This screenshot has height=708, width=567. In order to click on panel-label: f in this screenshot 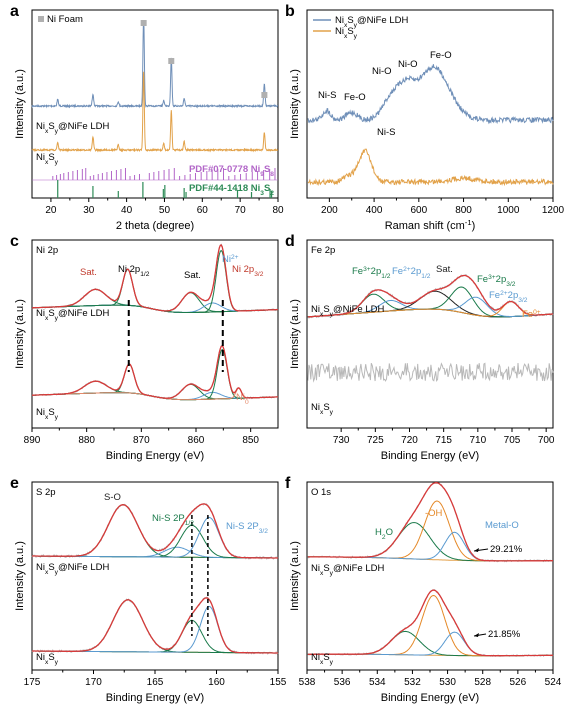, I will do `click(288, 483)`.